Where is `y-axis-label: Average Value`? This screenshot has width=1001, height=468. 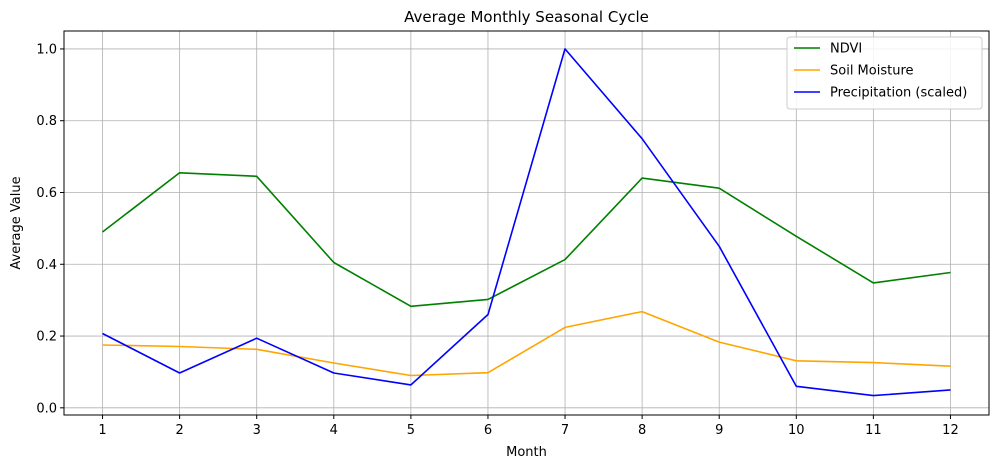 y-axis-label: Average Value is located at coordinates (16, 222).